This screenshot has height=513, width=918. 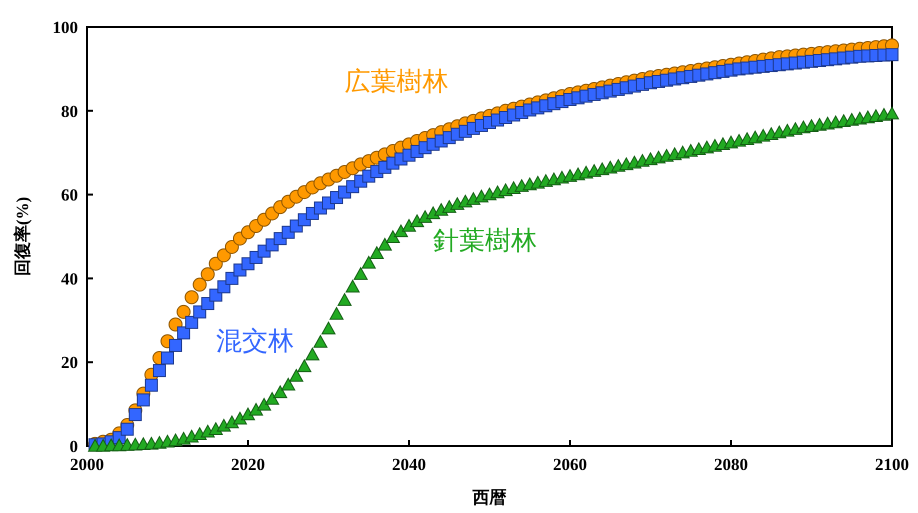 What do you see at coordinates (731, 464) in the screenshot?
I see `x-tick-label: 2080` at bounding box center [731, 464].